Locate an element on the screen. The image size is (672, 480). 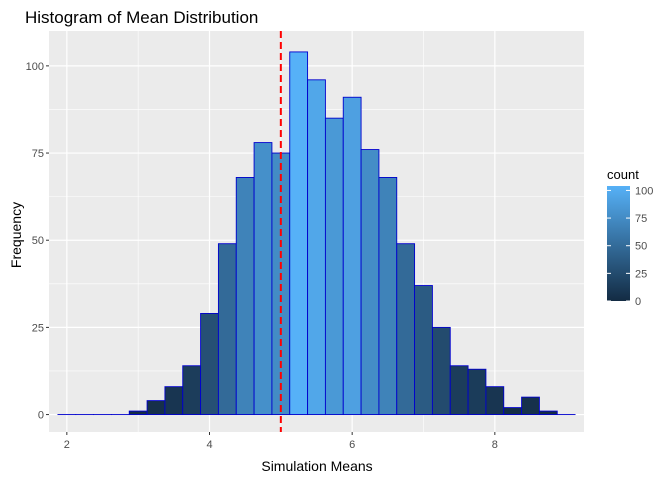
legend-ticks: 100 75 50 25 0 is located at coordinates (630, 246).